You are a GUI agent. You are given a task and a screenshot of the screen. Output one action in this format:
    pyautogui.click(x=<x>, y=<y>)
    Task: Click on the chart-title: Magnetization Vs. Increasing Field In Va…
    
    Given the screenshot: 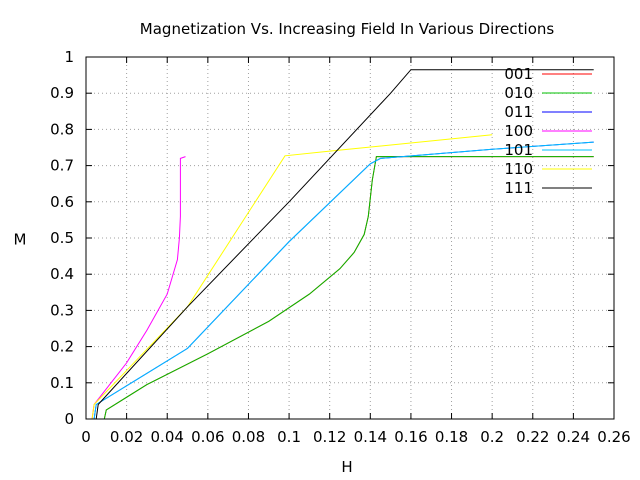 What is the action you would take?
    pyautogui.click(x=347, y=29)
    